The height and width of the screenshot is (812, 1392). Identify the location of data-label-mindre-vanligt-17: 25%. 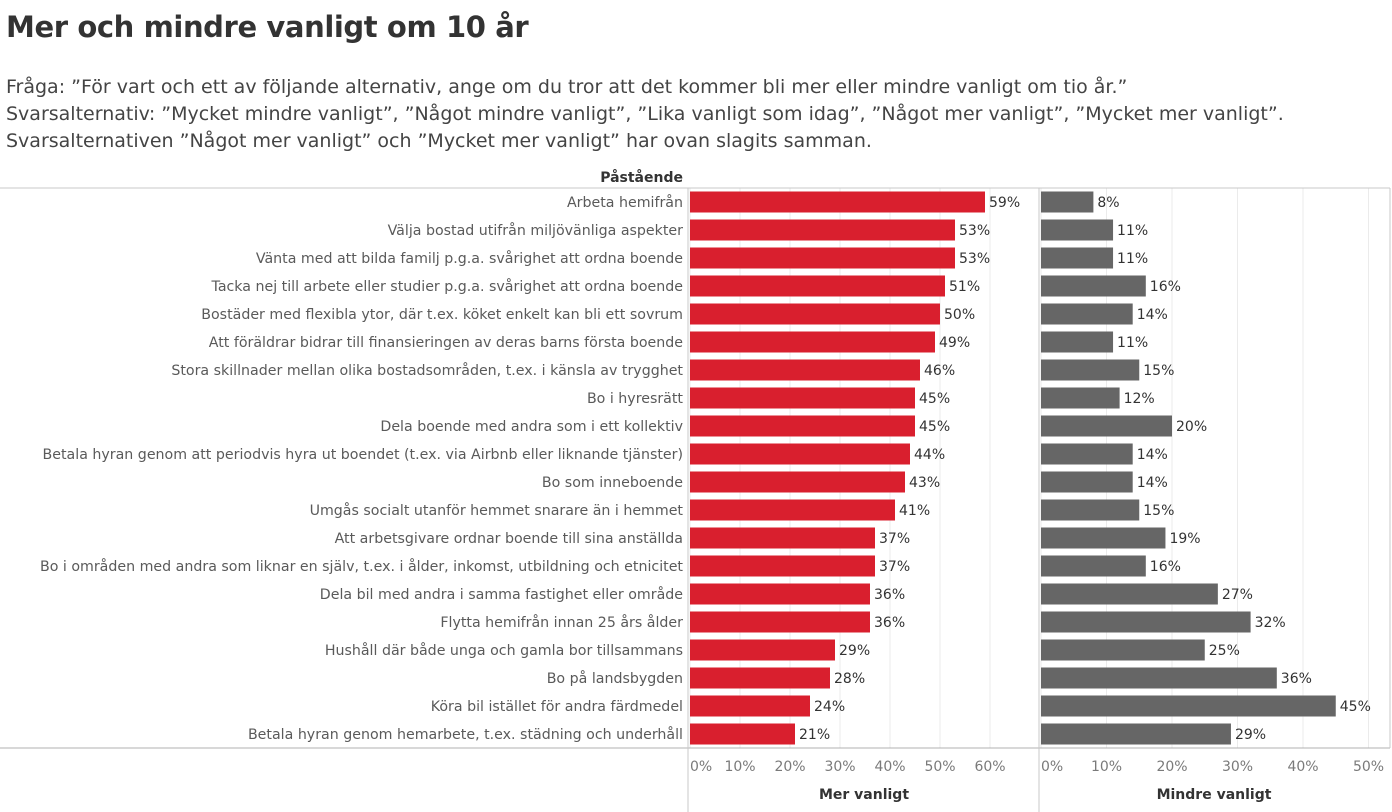
(1224, 651).